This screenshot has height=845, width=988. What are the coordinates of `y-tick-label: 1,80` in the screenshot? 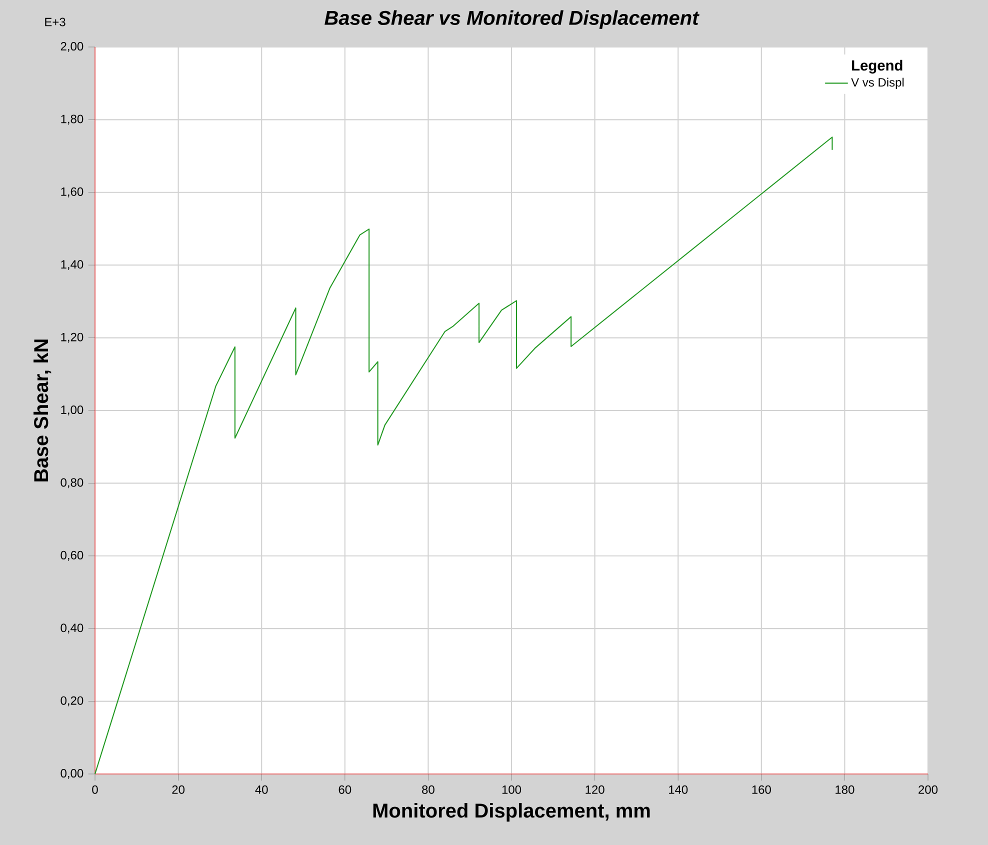 It's located at (72, 119).